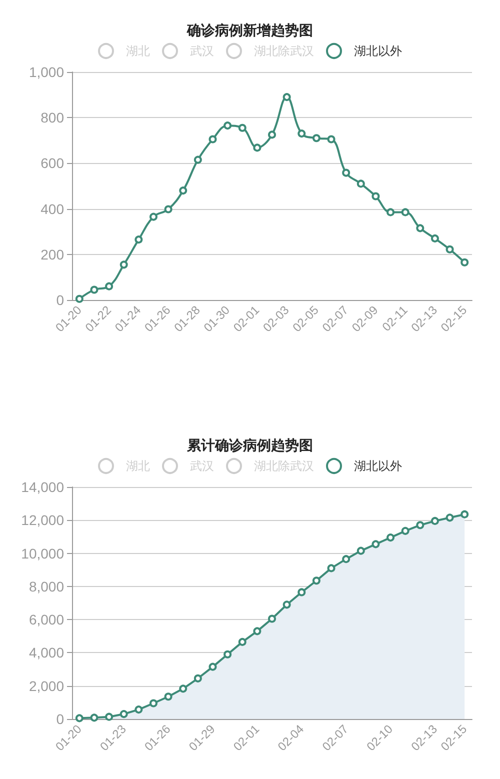 The width and height of the screenshot is (500, 779). I want to click on y-tick-label: 14,000, so click(42, 487).